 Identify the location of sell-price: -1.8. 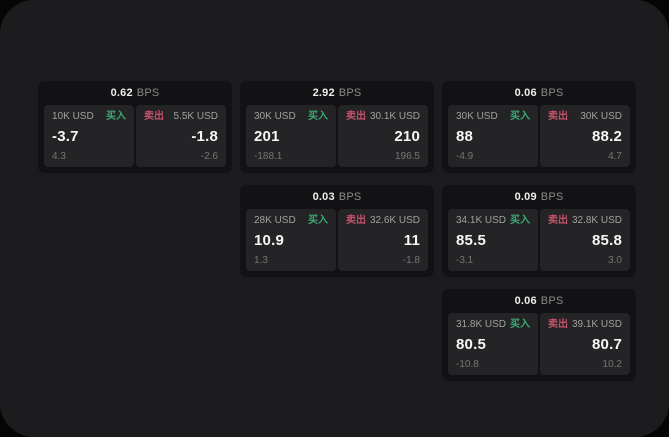
(204, 136).